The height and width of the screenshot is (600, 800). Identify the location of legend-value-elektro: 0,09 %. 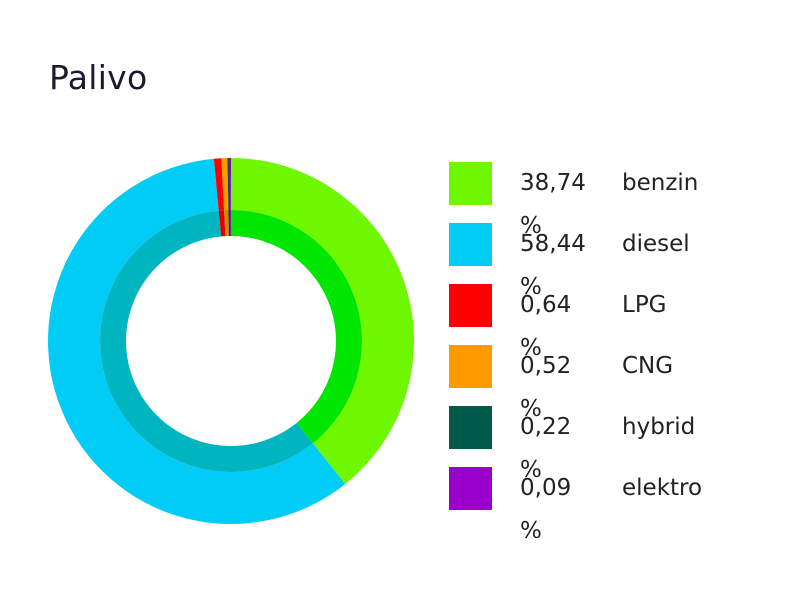
(546, 509).